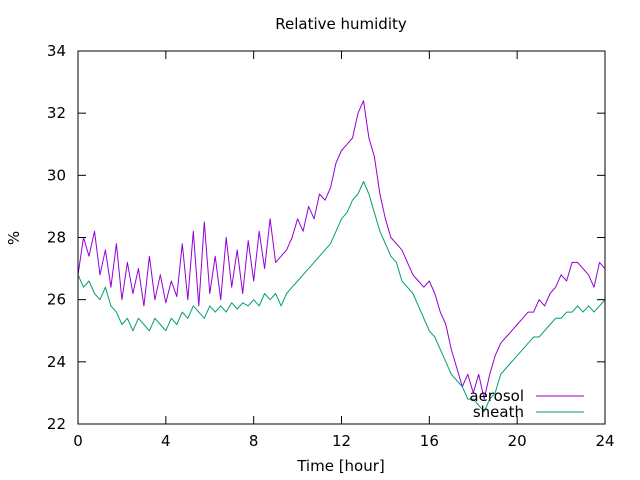 The image size is (640, 480). I want to click on x-axis-label: Time [hour], so click(340, 466).